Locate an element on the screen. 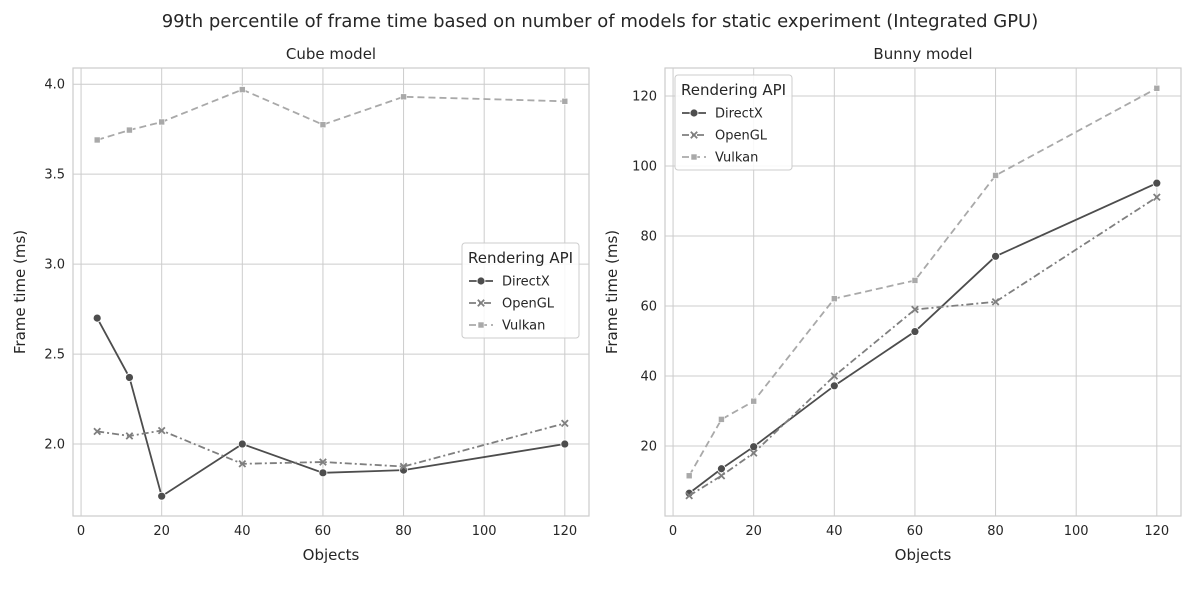 This screenshot has width=1200, height=600. series-opengl is located at coordinates (331, 445).